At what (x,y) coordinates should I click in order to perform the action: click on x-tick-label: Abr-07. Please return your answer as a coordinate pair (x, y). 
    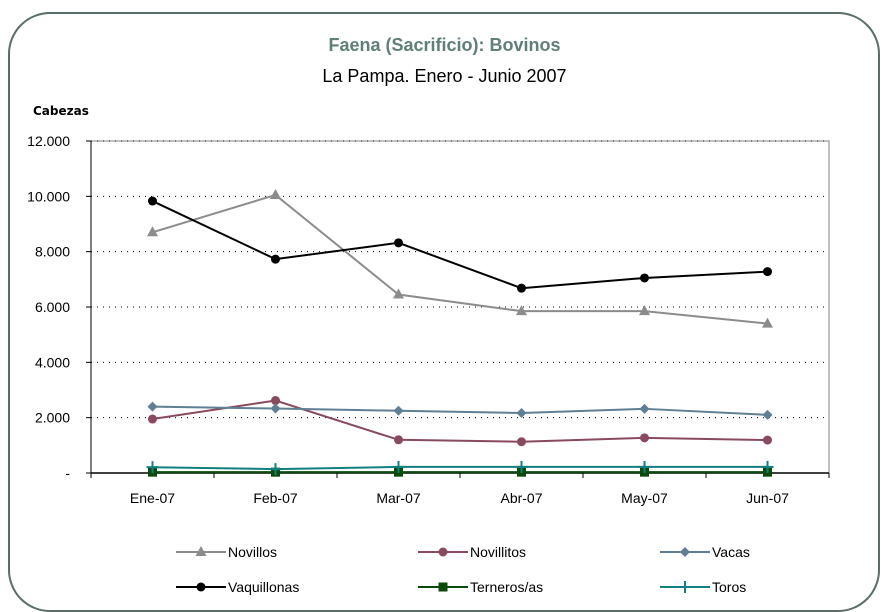
    Looking at the image, I should click on (521, 498).